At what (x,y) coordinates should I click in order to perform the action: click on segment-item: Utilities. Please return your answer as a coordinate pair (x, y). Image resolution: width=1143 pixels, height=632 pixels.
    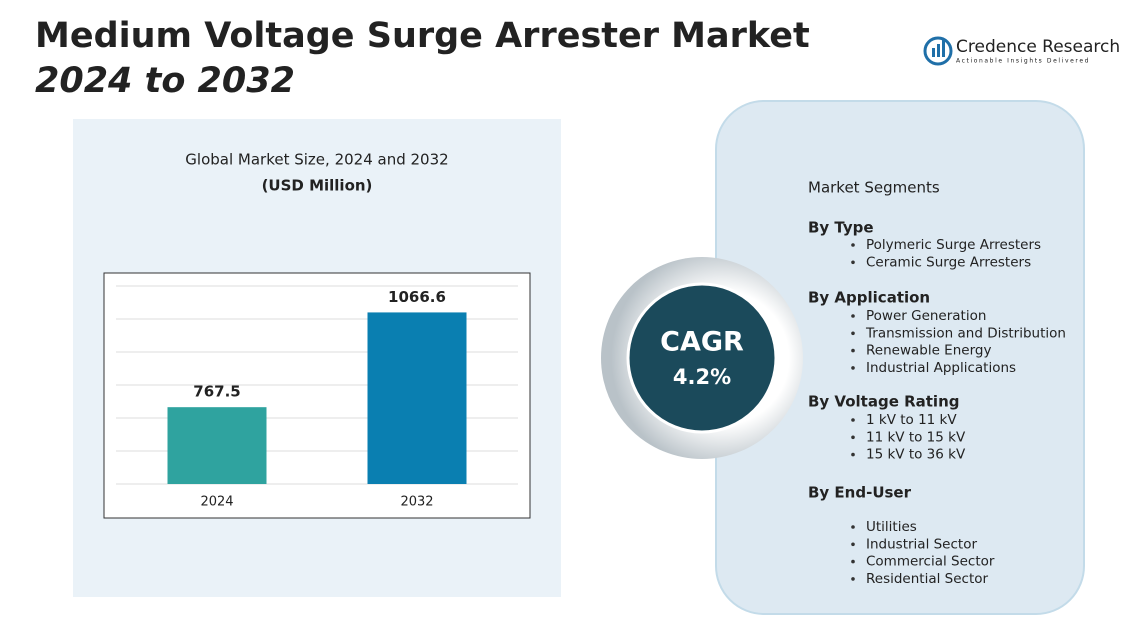
    Looking at the image, I should click on (891, 527).